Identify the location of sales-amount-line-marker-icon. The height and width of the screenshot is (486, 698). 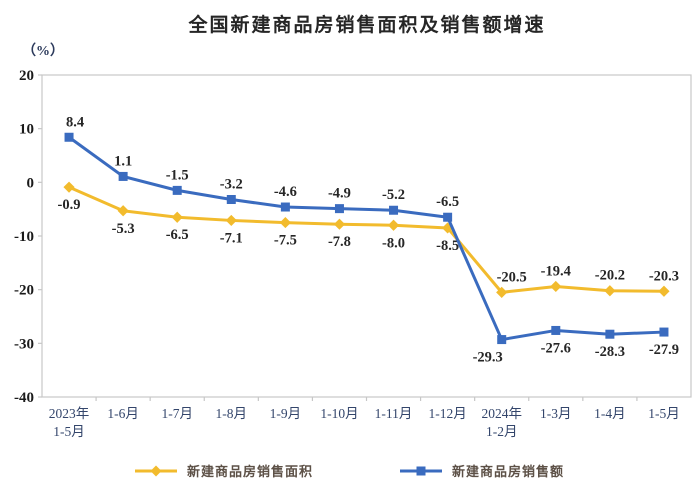
(421, 470).